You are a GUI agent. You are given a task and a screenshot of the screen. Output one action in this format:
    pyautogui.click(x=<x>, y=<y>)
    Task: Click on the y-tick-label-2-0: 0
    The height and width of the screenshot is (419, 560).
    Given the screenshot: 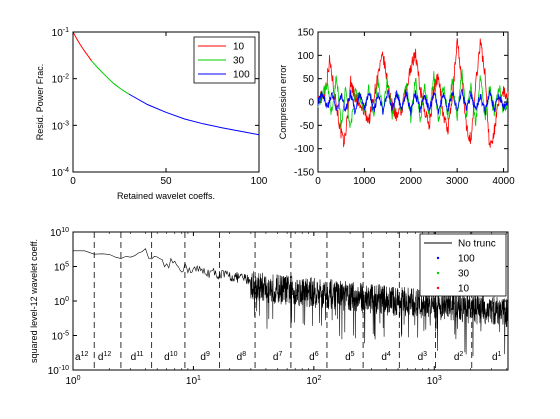 What is the action you would take?
    pyautogui.click(x=311, y=103)
    